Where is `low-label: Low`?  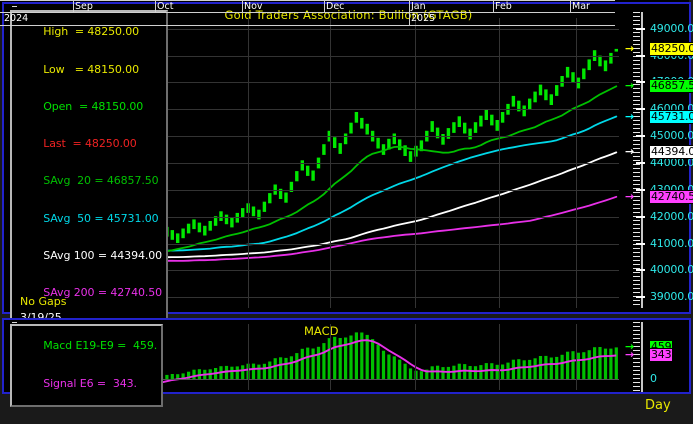
low-label: Low is located at coordinates (54, 69).